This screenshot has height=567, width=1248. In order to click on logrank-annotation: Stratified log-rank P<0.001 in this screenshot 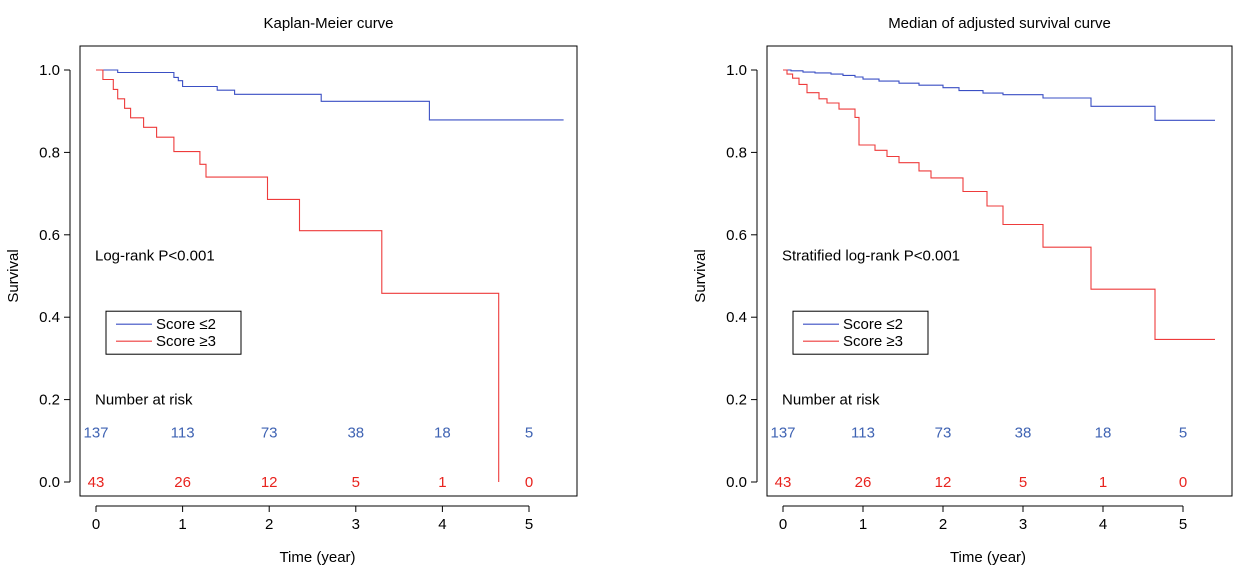, I will do `click(871, 255)`.